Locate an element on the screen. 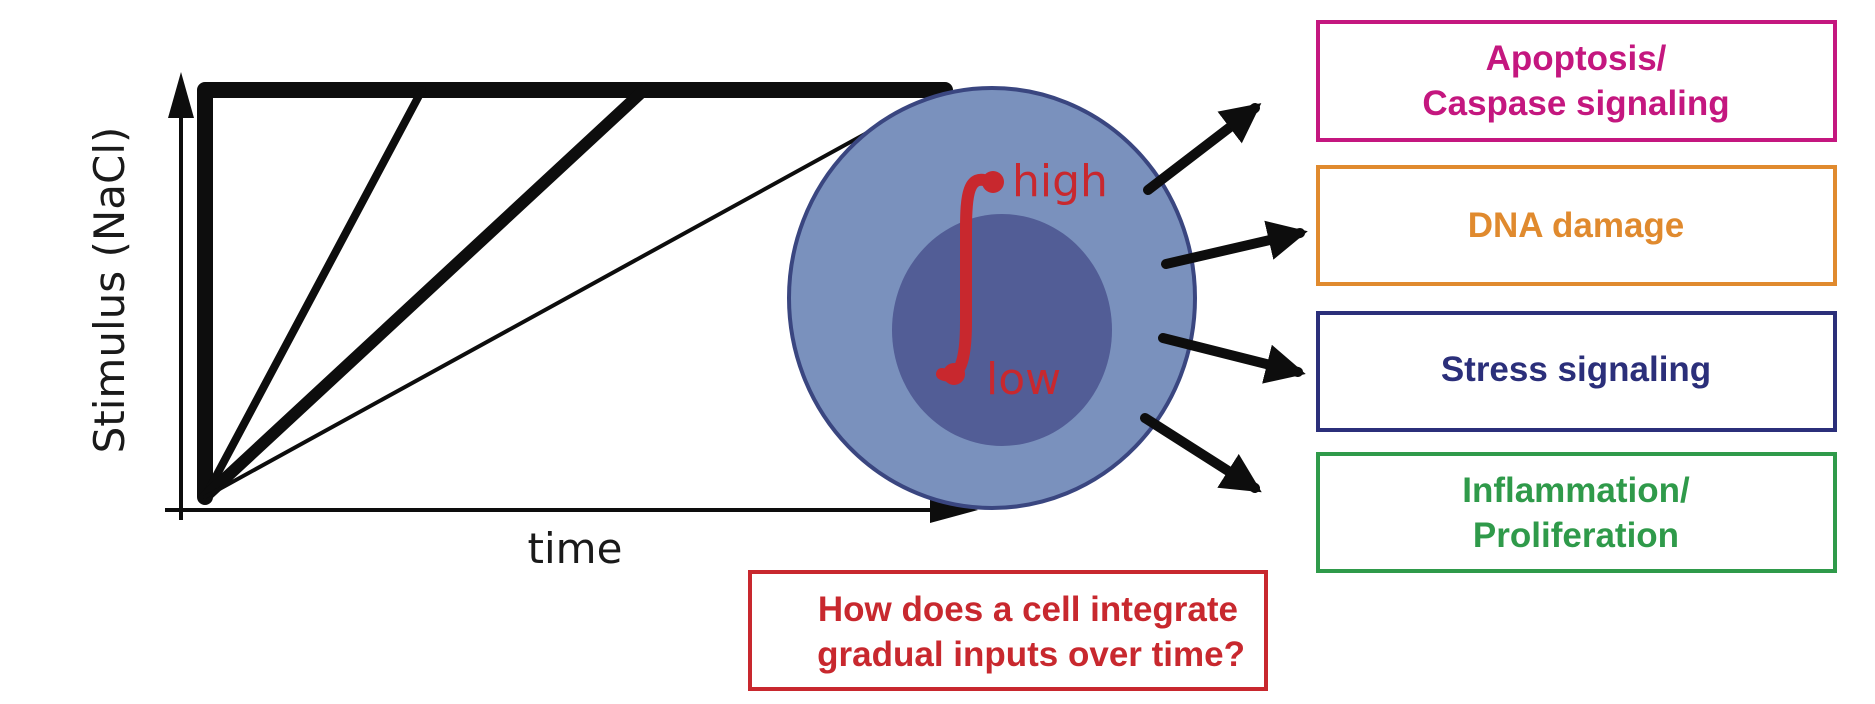  integral-high-label: high is located at coordinates (1060, 181).